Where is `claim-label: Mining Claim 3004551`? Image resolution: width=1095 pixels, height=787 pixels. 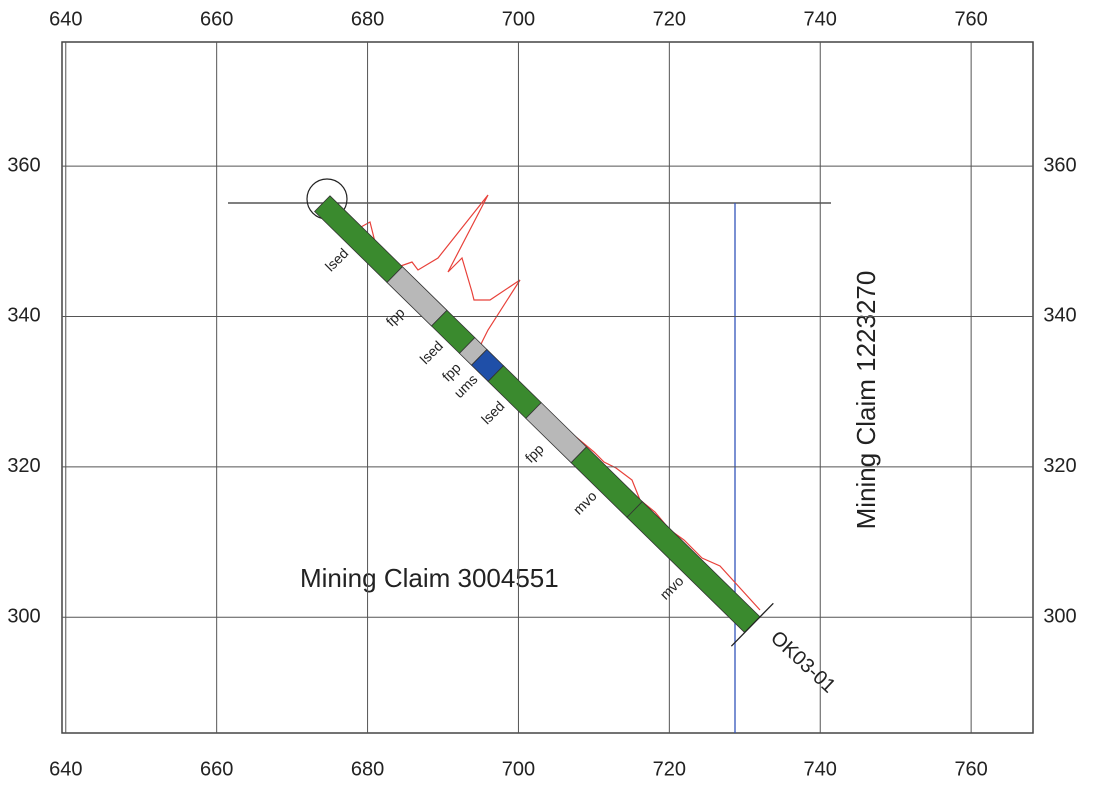 claim-label: Mining Claim 3004551 is located at coordinates (429, 578).